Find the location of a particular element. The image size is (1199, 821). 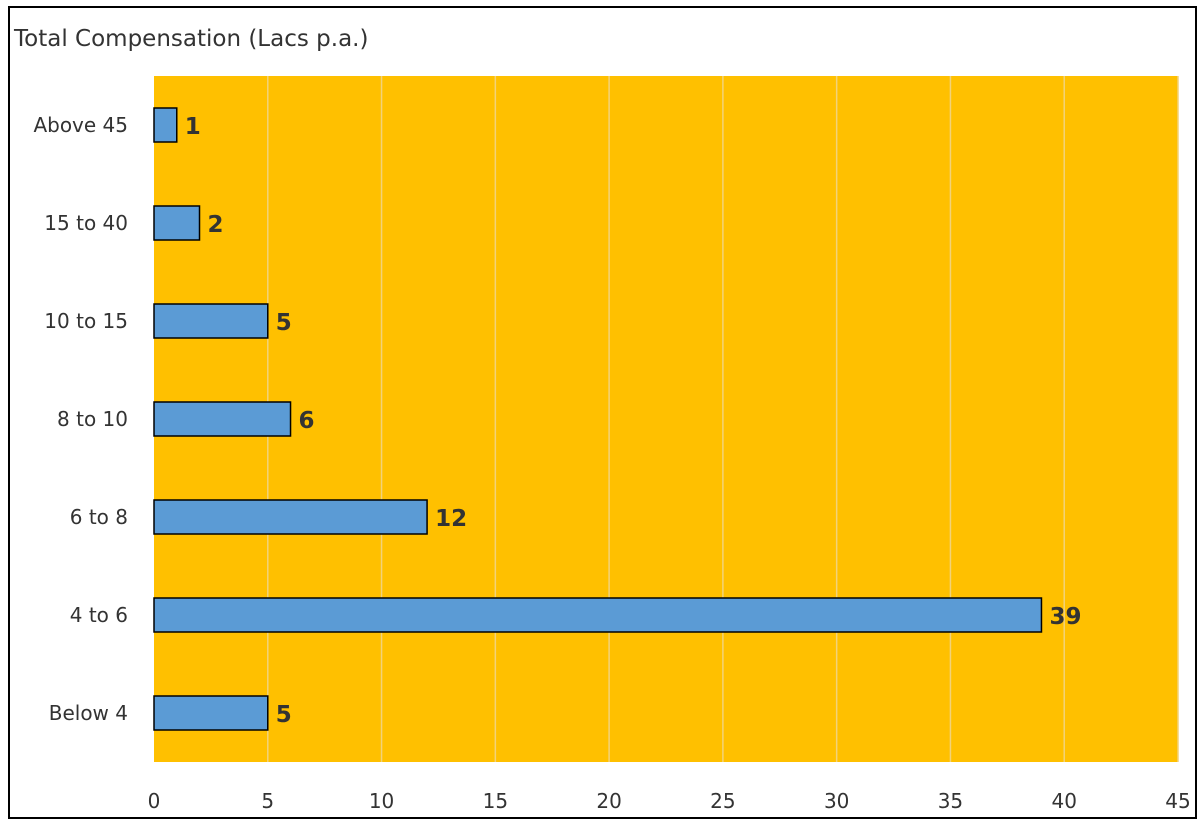

x-tick-label: 35 is located at coordinates (950, 801).